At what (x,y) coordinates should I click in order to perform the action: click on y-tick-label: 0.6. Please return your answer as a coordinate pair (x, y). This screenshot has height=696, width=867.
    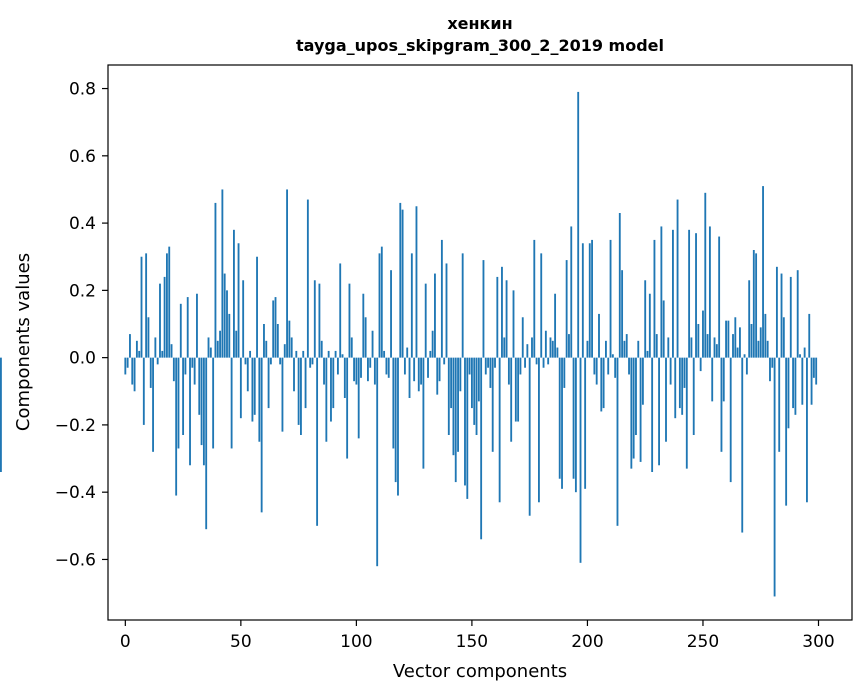
    Looking at the image, I should click on (82, 157).